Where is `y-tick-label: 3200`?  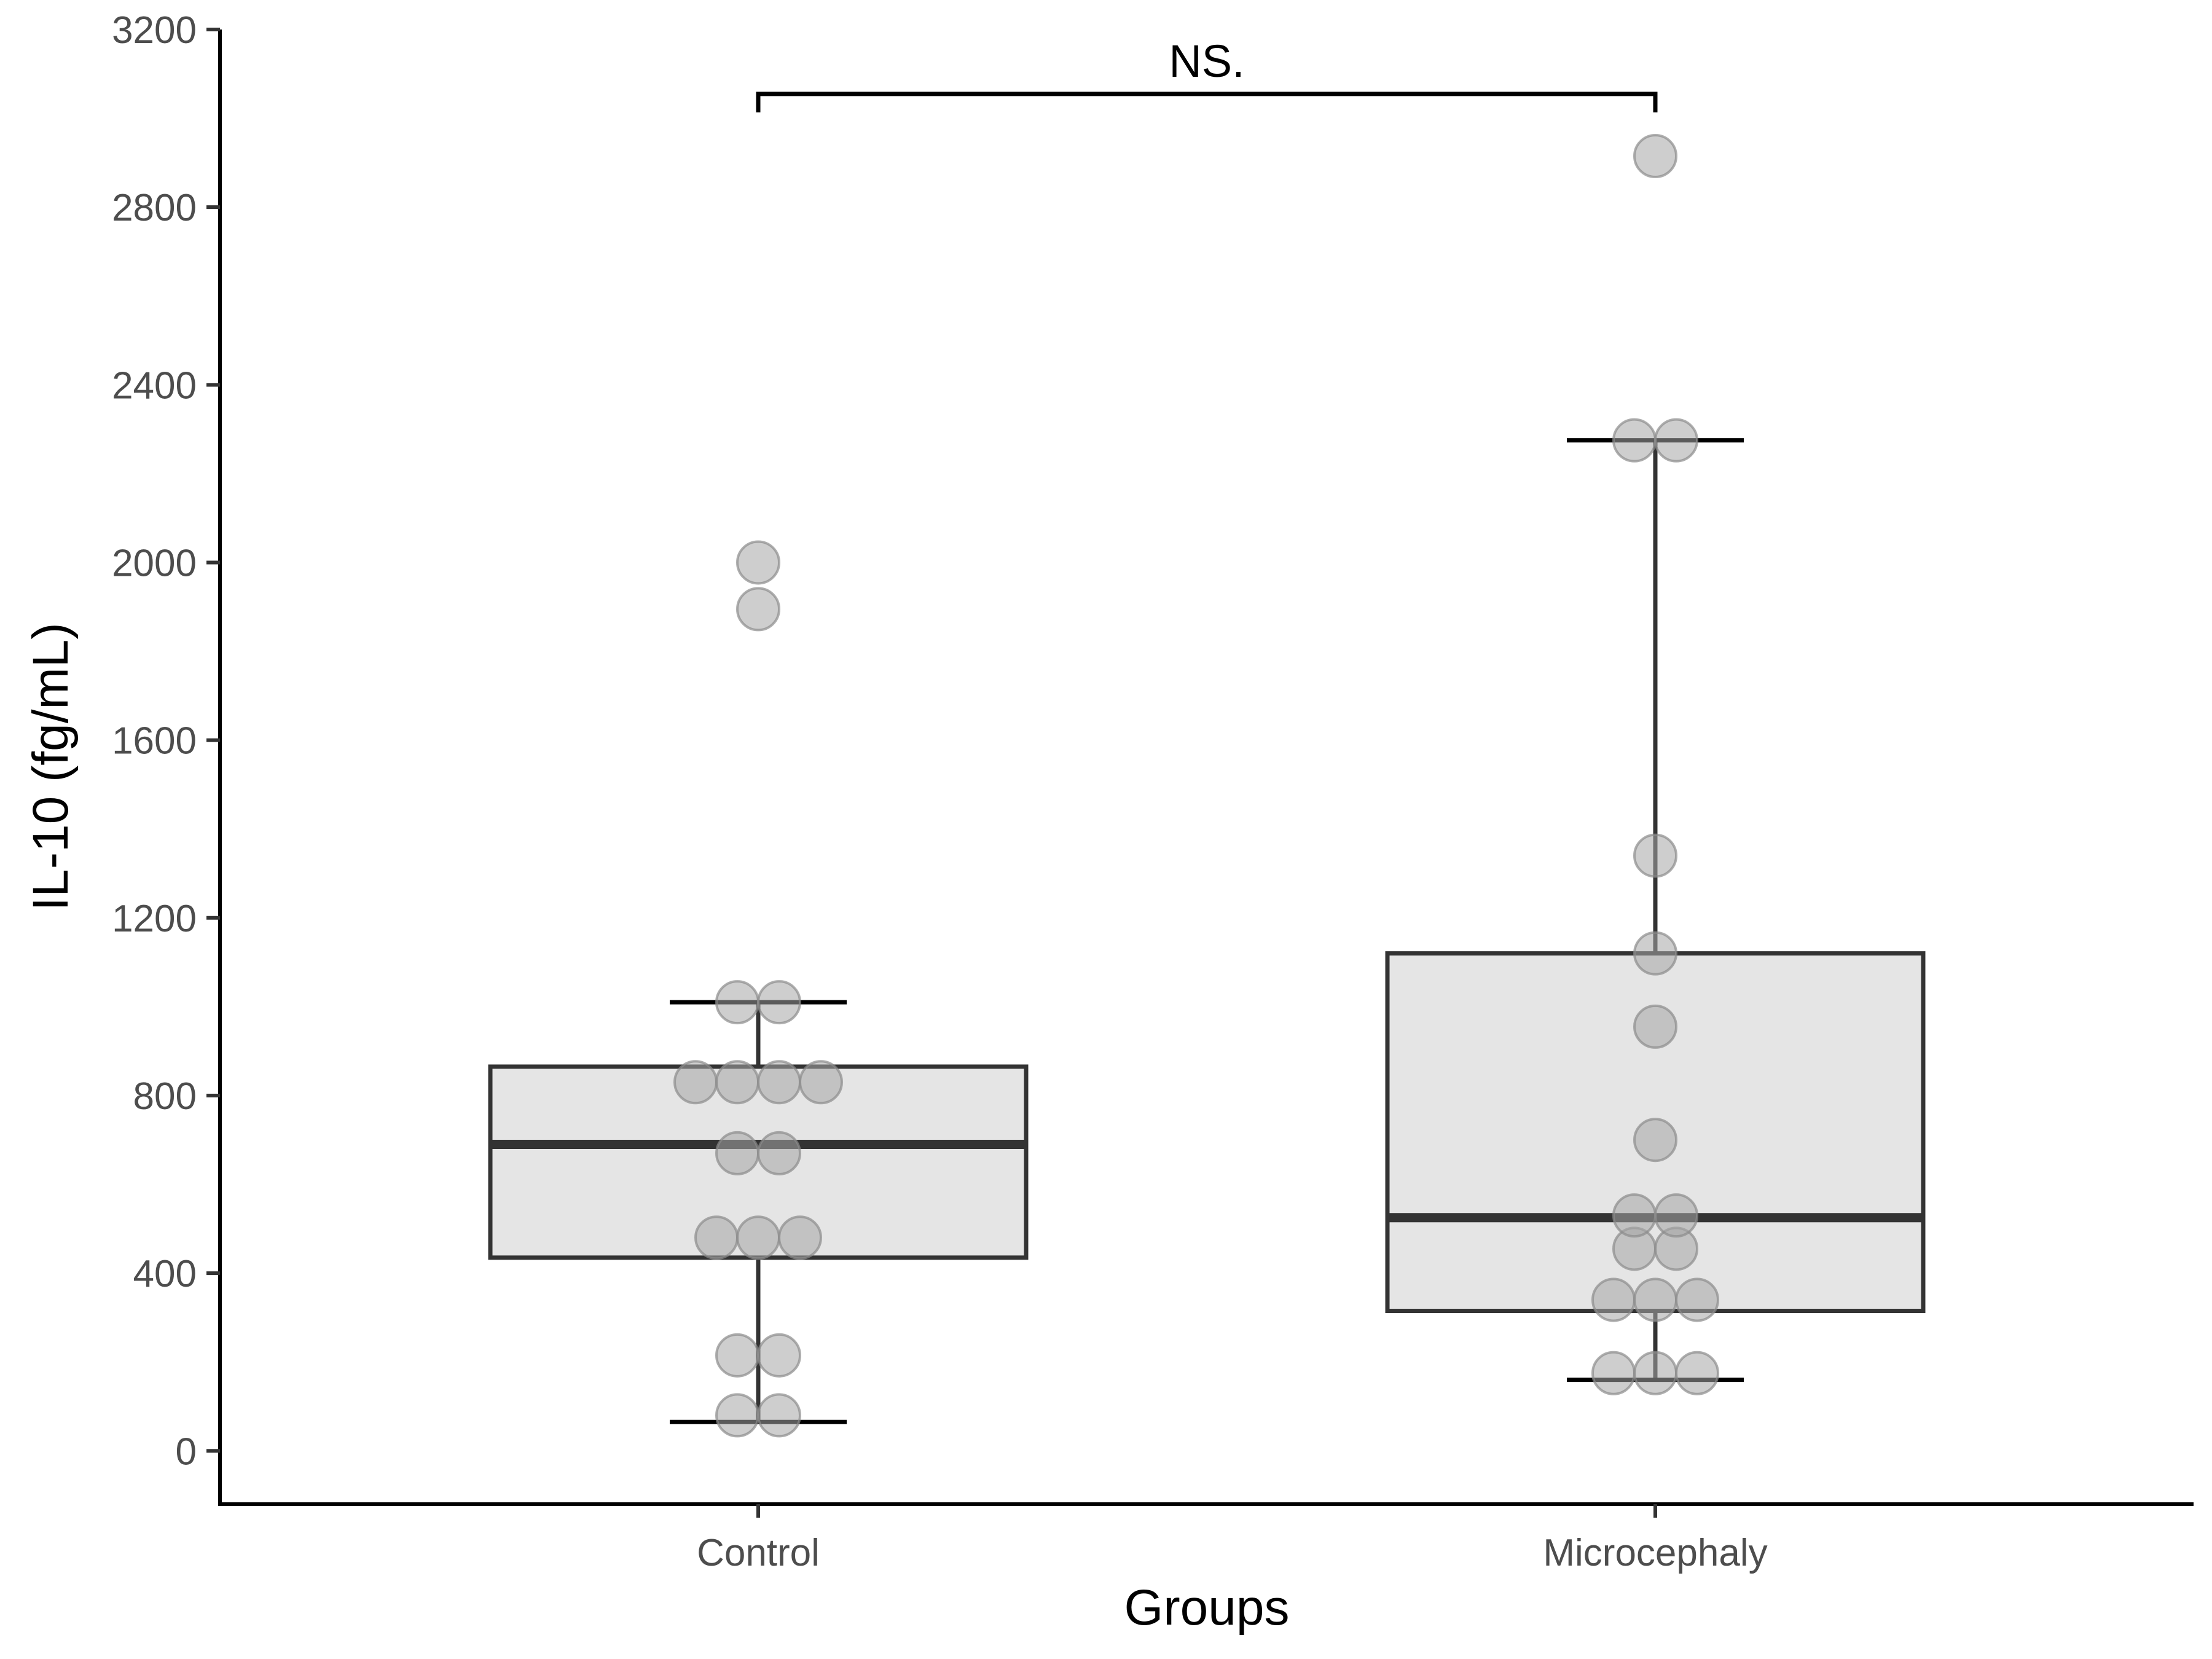
y-tick-label: 3200 is located at coordinates (154, 30).